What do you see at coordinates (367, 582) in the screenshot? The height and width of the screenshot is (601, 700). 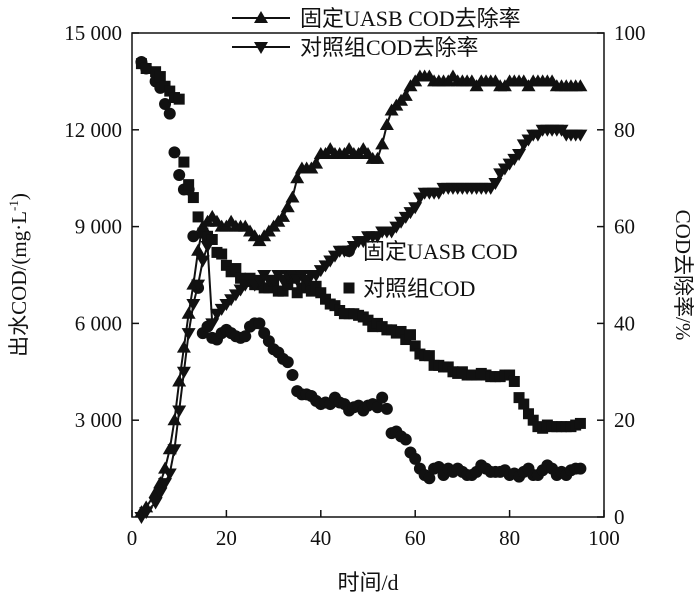 I see `x-axis-label: 时间/d` at bounding box center [367, 582].